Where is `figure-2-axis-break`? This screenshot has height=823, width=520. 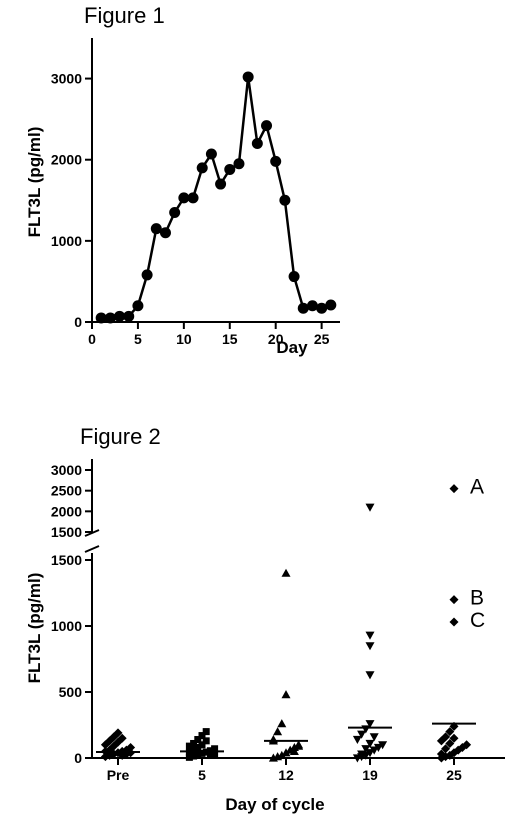
figure-2-axis-break is located at coordinates (92, 541).